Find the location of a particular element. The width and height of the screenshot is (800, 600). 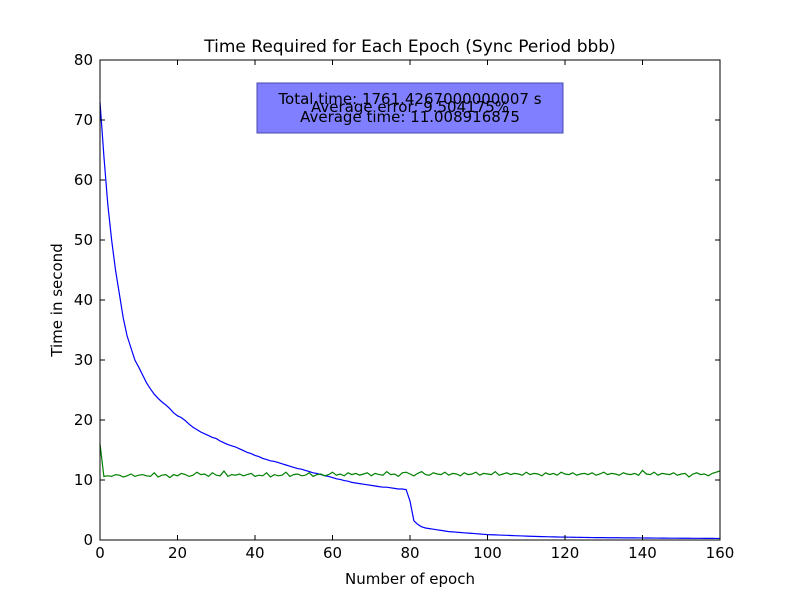

annotation-average-error: Average error: 9.504175% is located at coordinates (410, 107).